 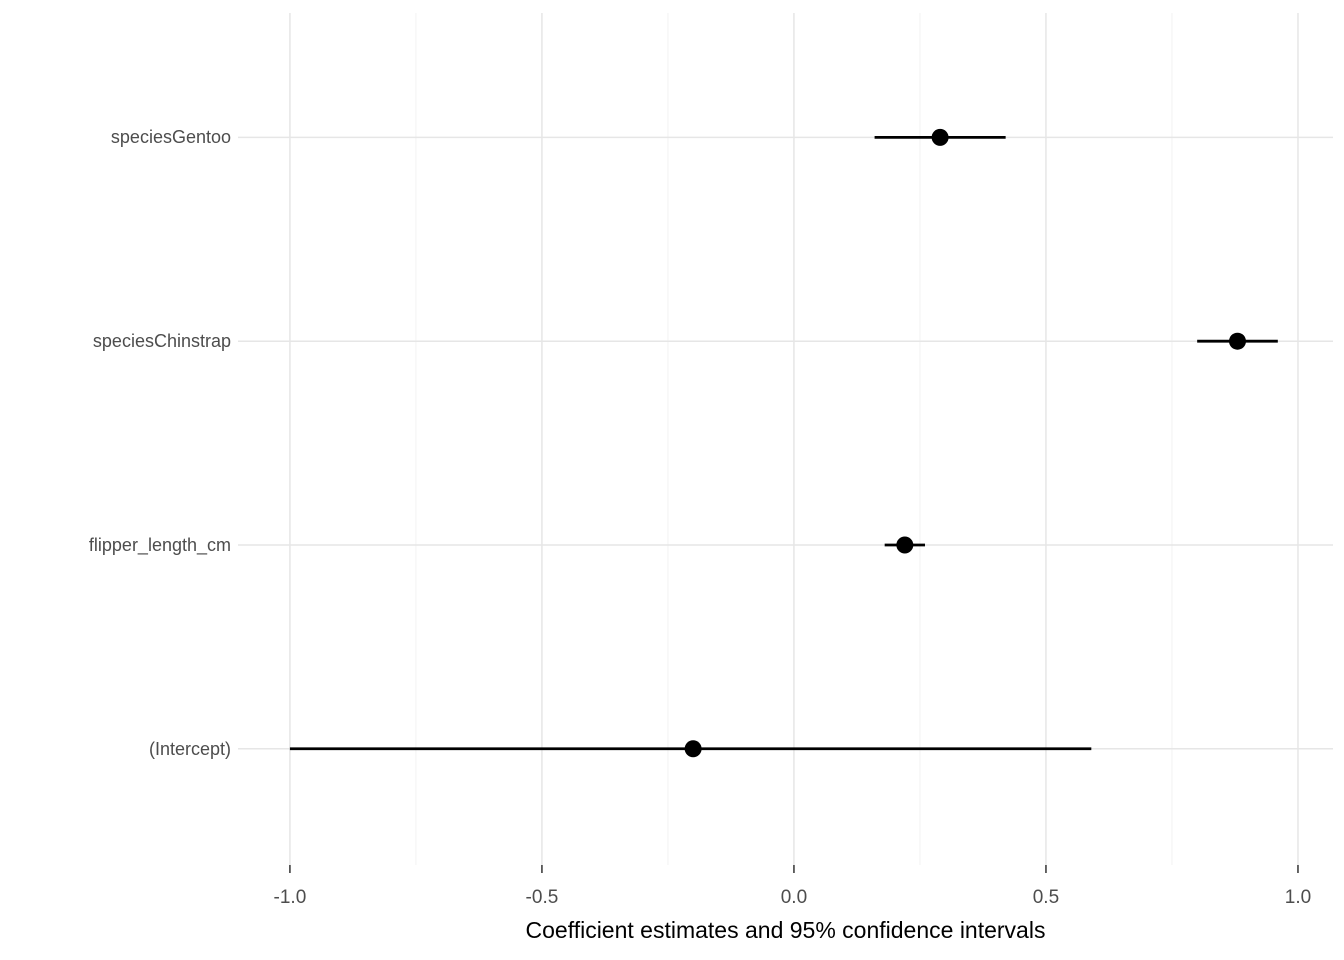 I want to click on y-axis-label: speciesGentoo, so click(x=170, y=137).